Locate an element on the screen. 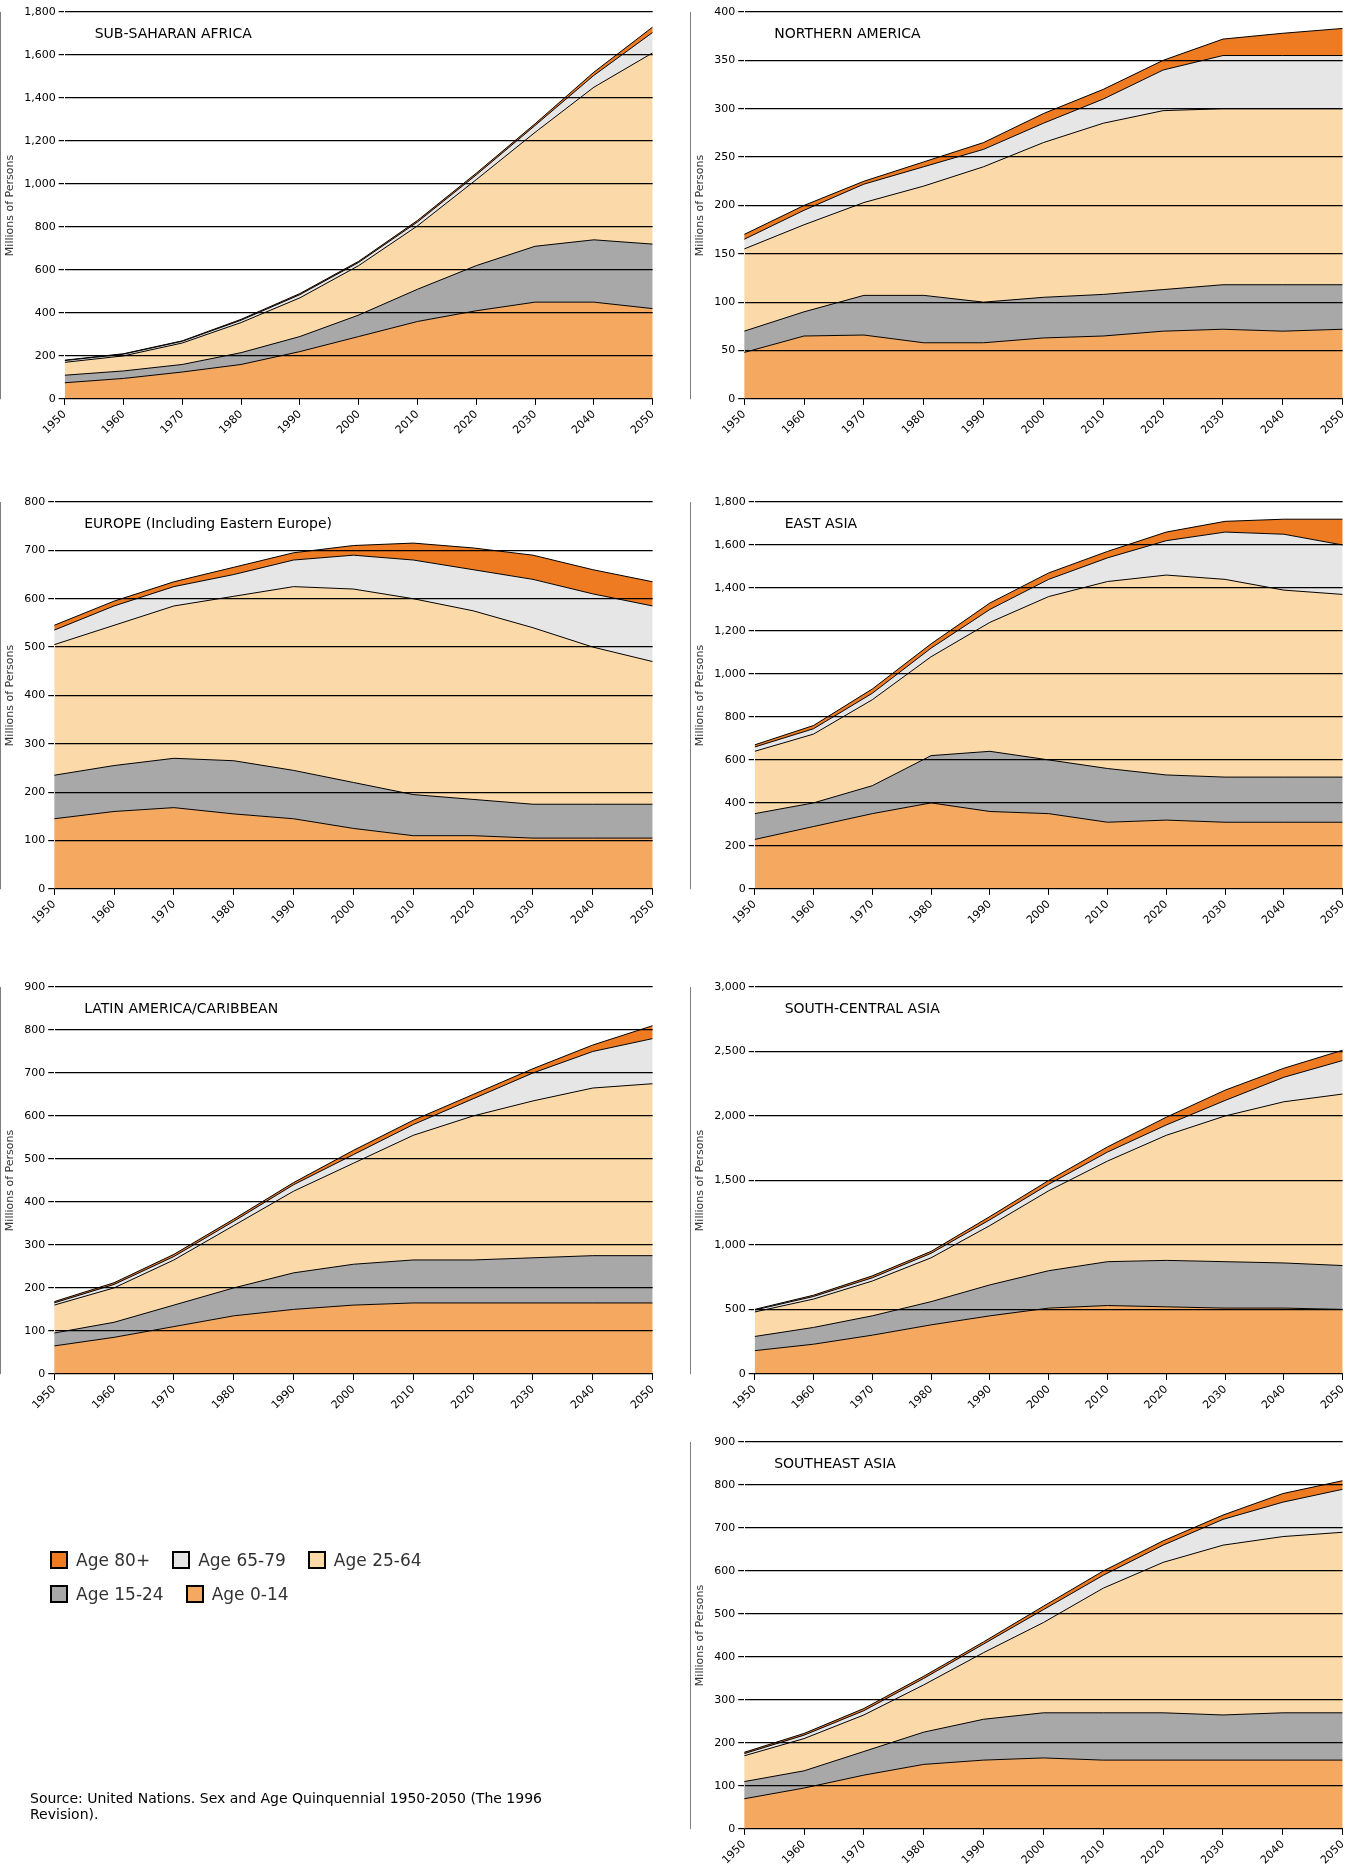 The height and width of the screenshot is (1873, 1362). legend-label: Age 0-14 is located at coordinates (250, 1594).